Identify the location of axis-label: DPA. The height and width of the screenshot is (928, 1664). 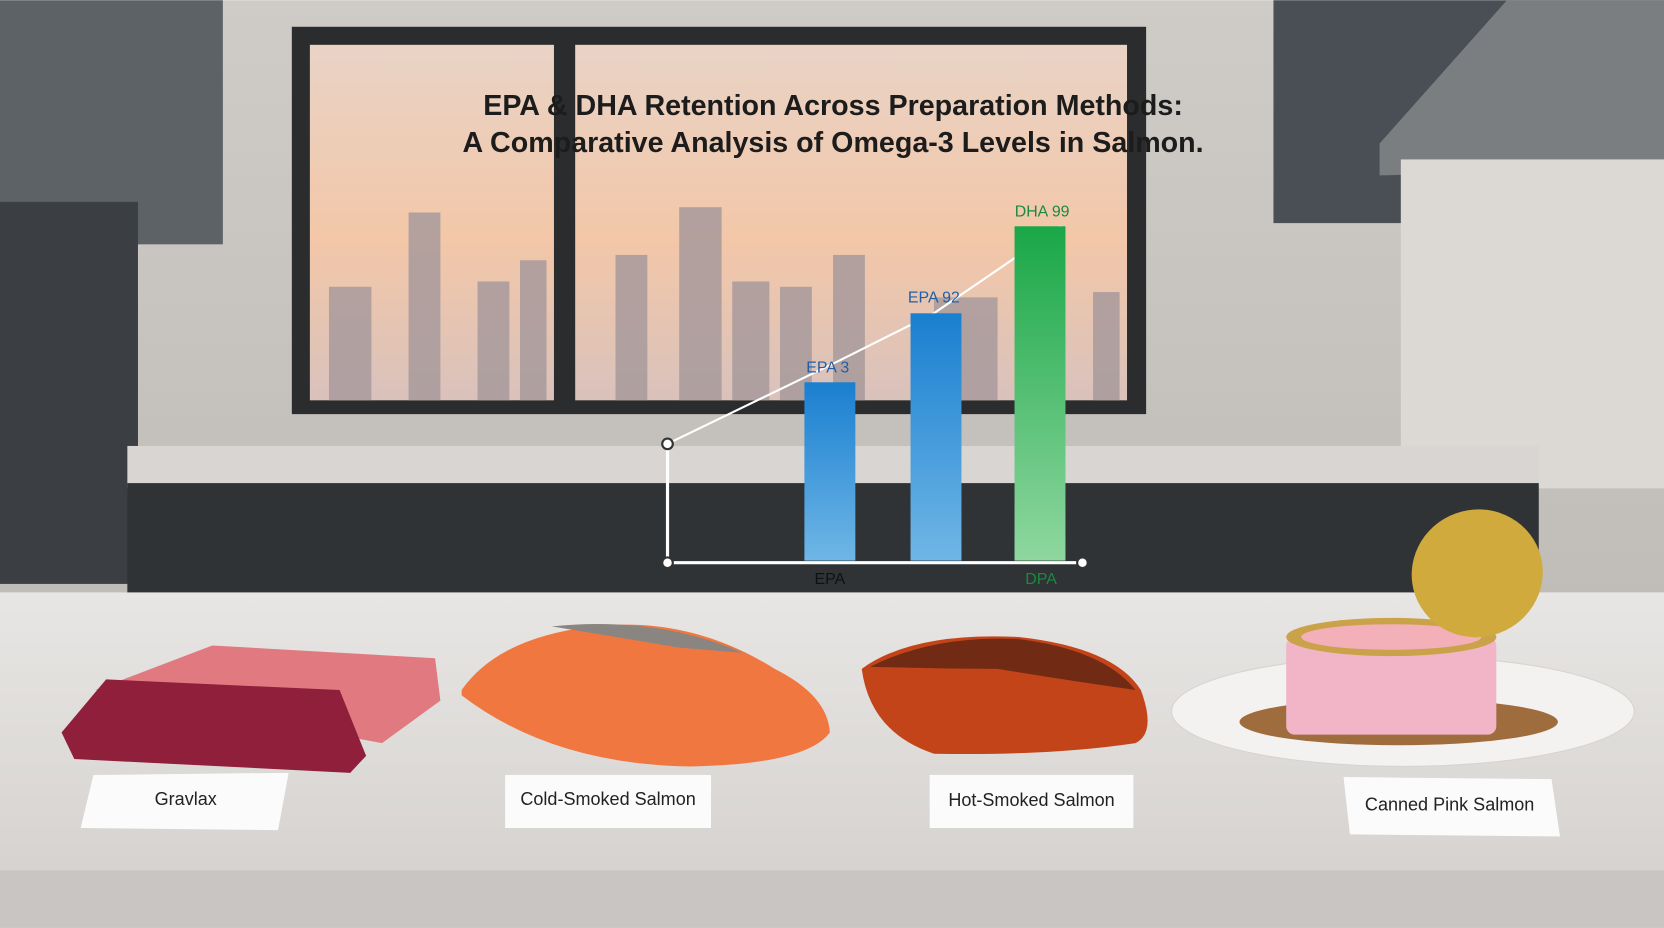
(1041, 579).